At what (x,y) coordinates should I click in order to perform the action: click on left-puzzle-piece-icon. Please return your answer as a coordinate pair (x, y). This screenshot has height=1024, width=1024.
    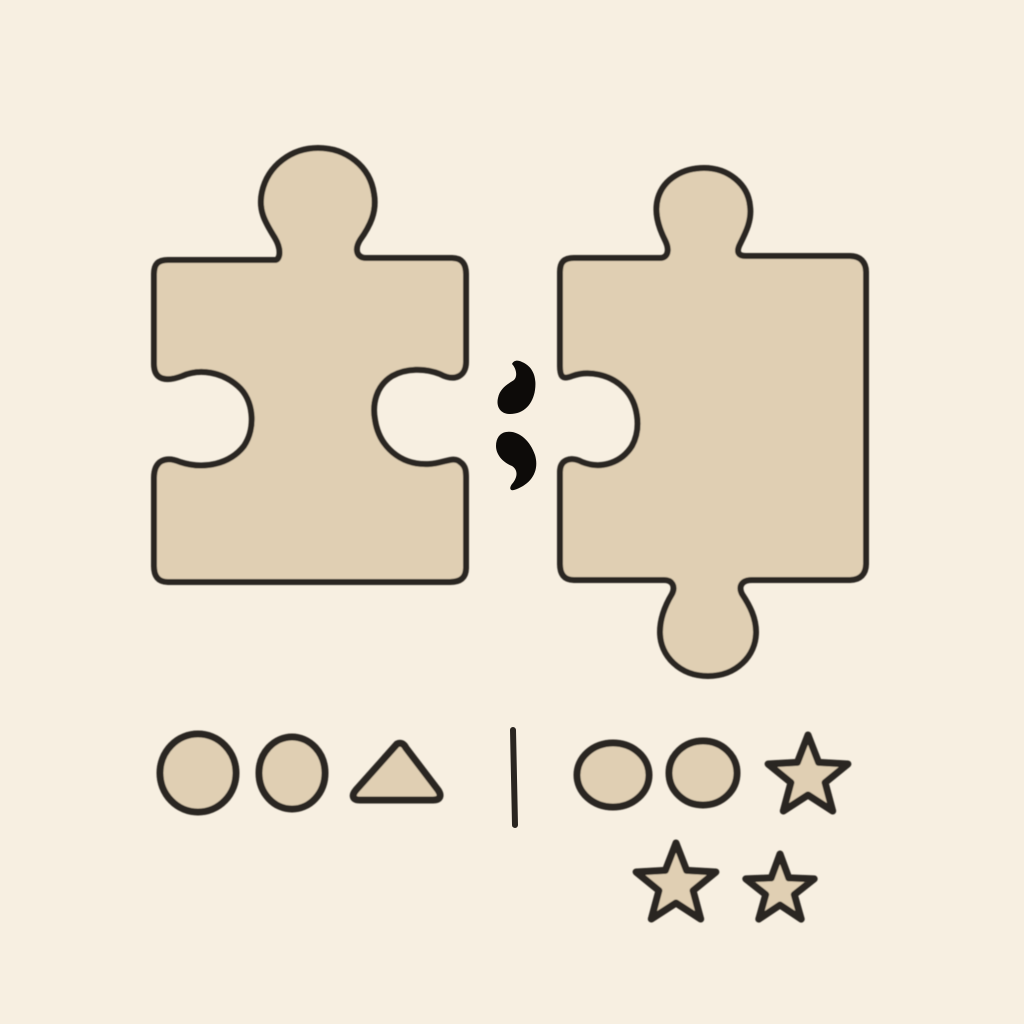
    Looking at the image, I should click on (310, 365).